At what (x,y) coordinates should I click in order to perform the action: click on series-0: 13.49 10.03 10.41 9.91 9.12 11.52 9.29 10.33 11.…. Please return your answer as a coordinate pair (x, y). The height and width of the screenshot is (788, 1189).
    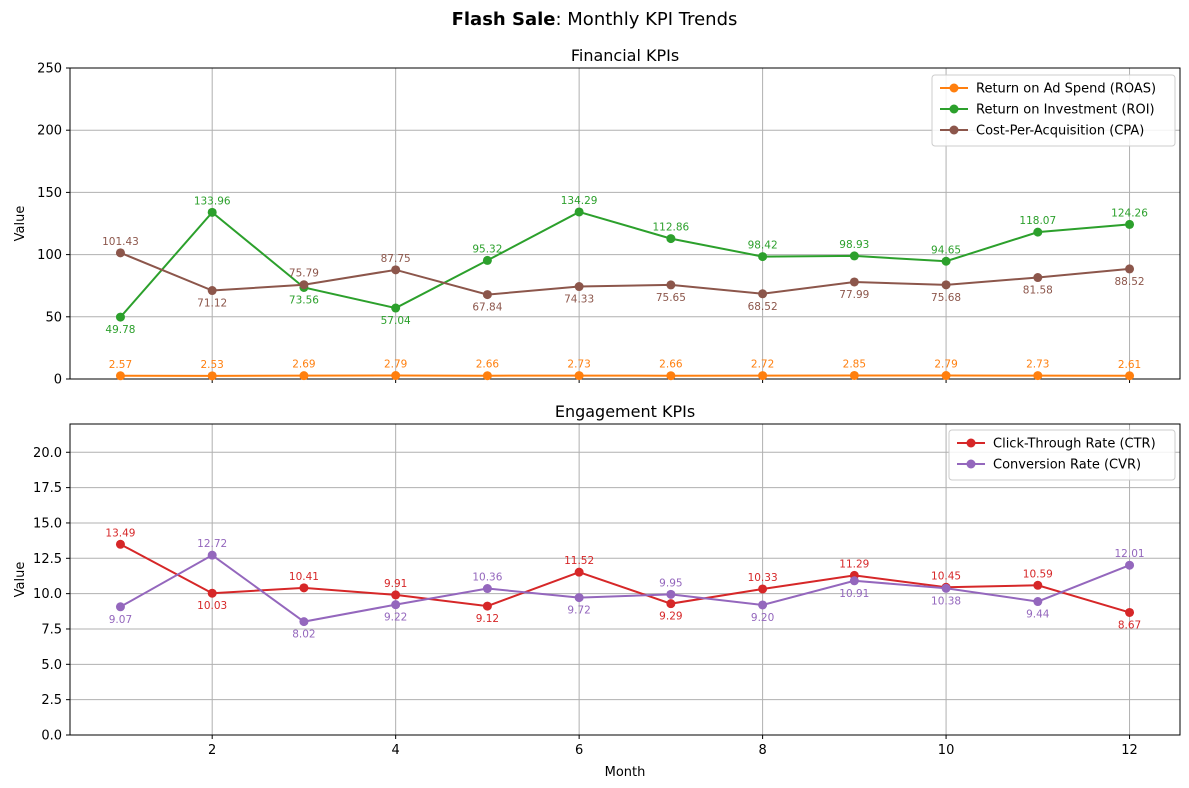
    Looking at the image, I should click on (623, 579).